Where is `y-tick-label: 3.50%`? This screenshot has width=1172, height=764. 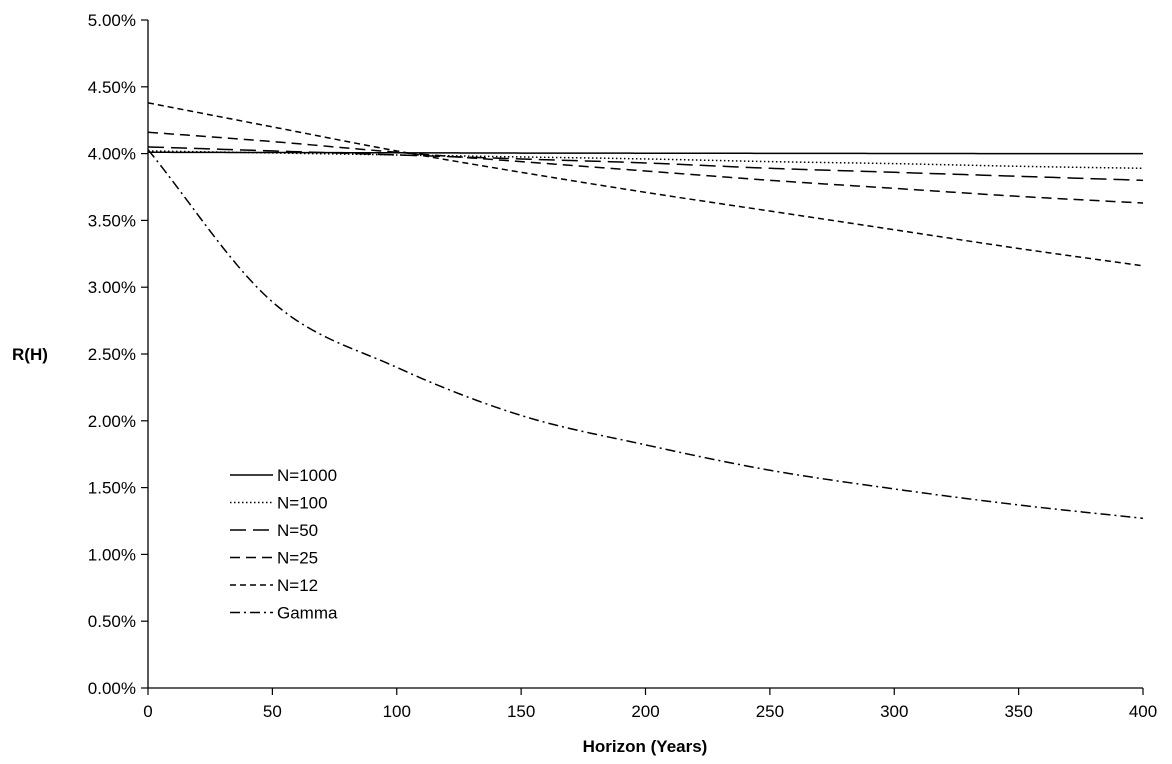 y-tick-label: 3.50% is located at coordinates (112, 220).